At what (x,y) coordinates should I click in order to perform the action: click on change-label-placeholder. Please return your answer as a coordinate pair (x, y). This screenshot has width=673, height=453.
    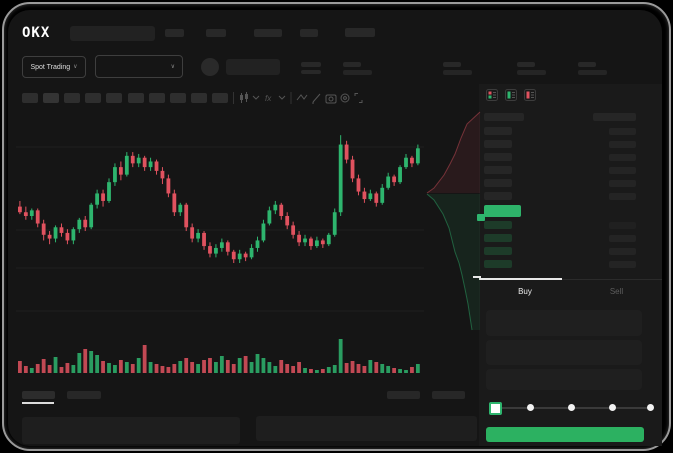
    Looking at the image, I should click on (311, 64).